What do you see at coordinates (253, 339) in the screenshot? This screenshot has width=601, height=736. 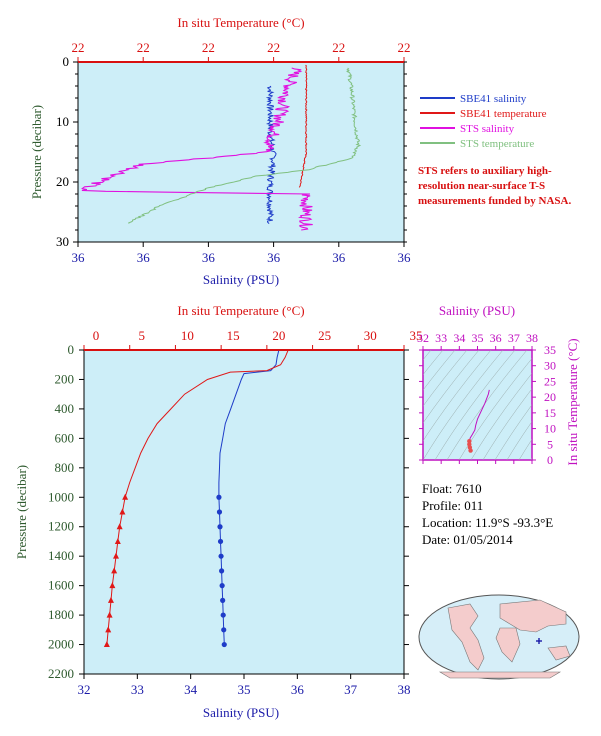 I see `main-temp-tick-labels: 0 5 10 15 20 25 30 35` at bounding box center [253, 339].